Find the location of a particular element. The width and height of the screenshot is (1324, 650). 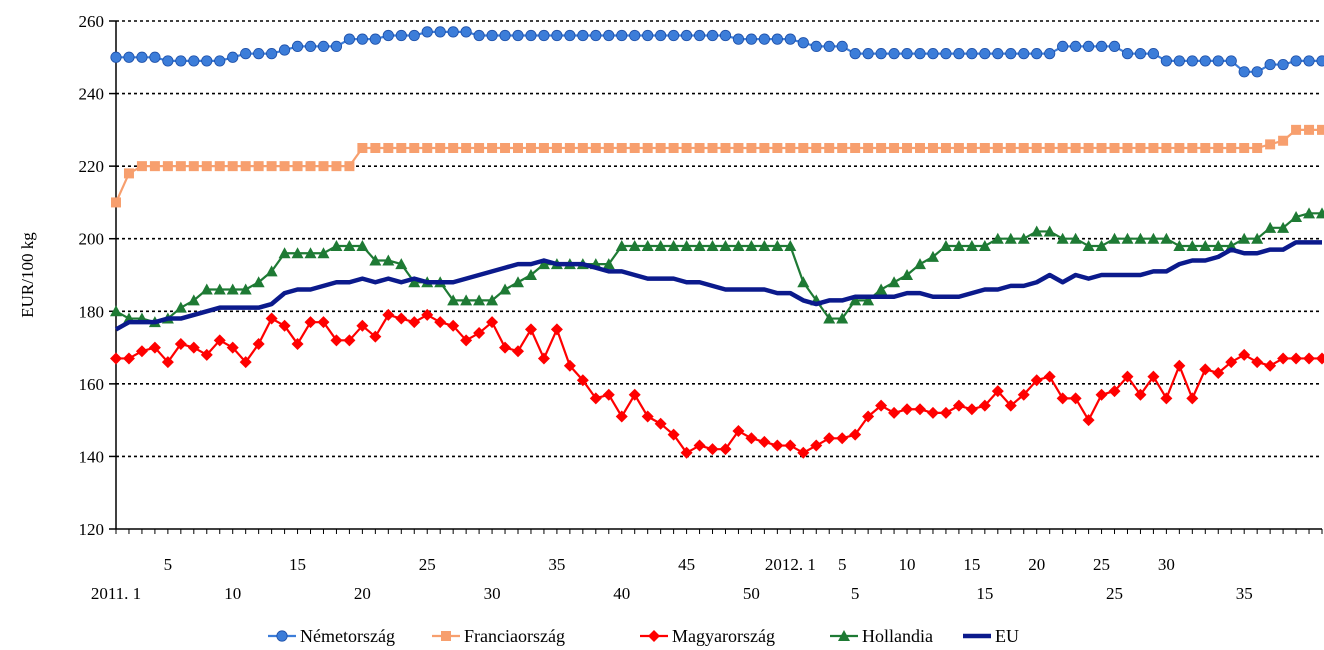

x-tick-label-lower: 30 is located at coordinates (492, 593).